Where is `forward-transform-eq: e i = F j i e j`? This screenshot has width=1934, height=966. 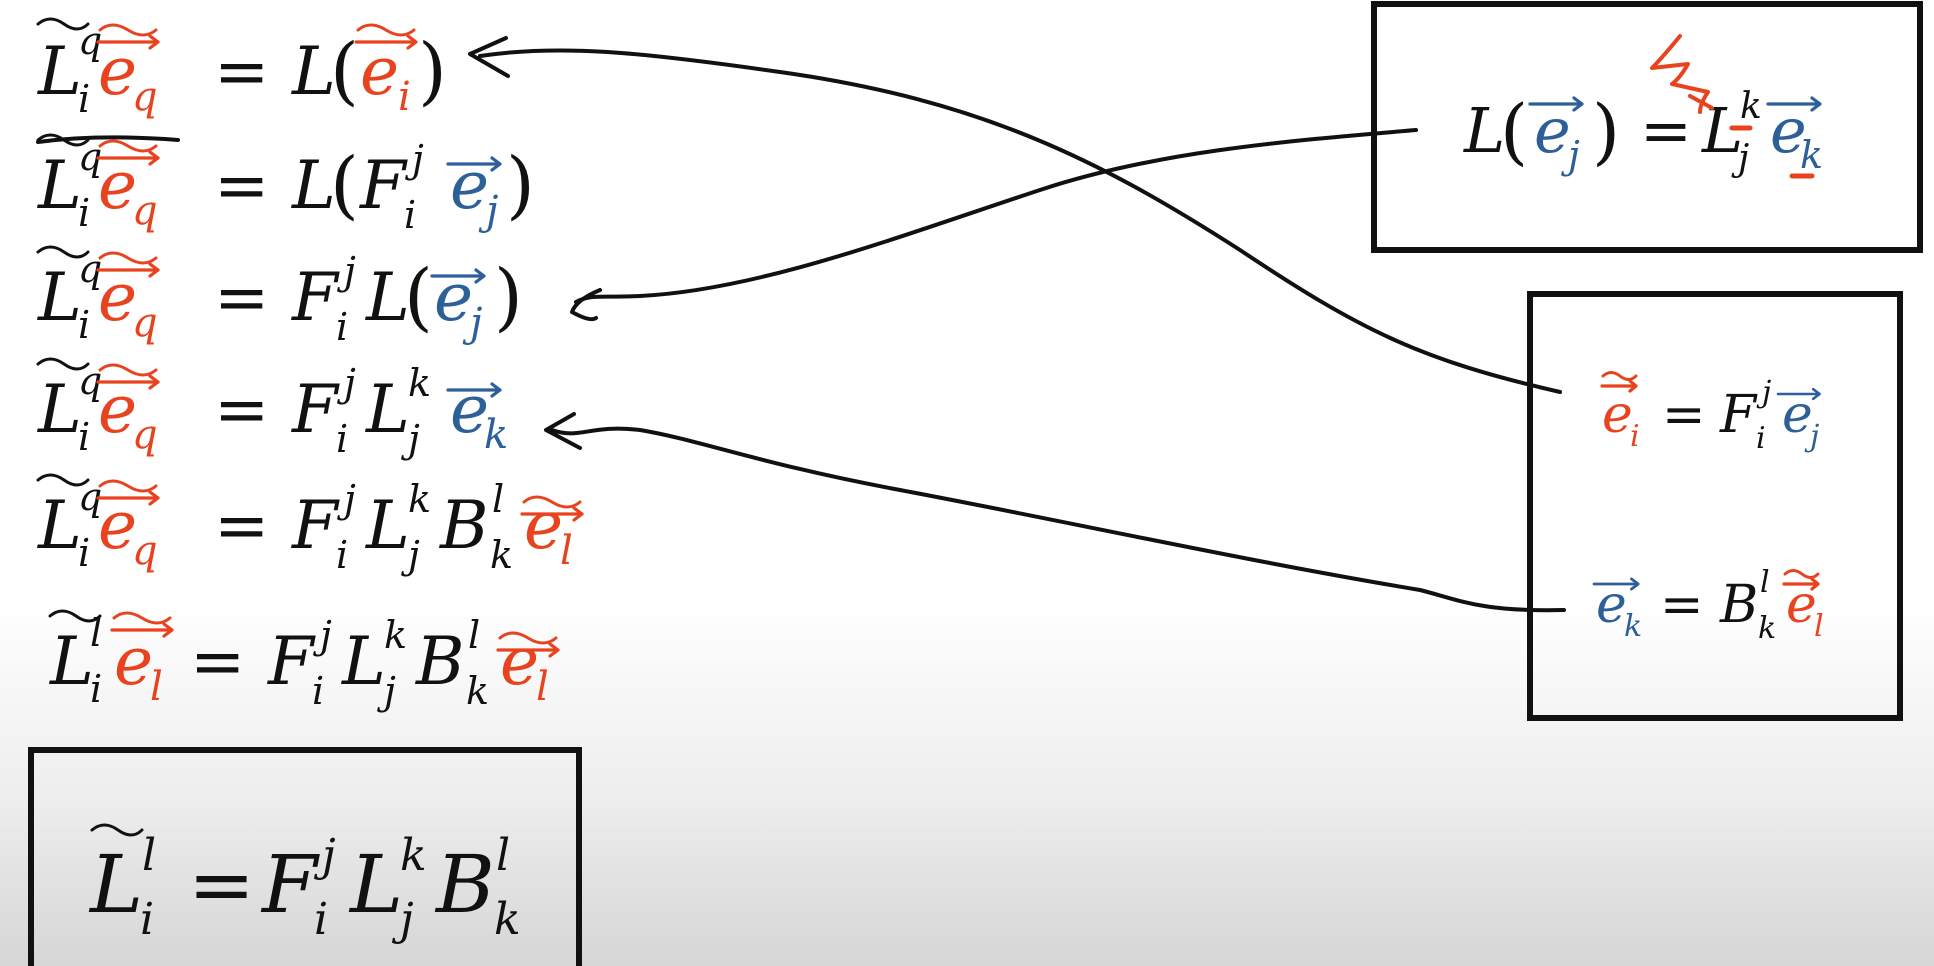 forward-transform-eq: e i = F j i e j is located at coordinates (1710, 413).